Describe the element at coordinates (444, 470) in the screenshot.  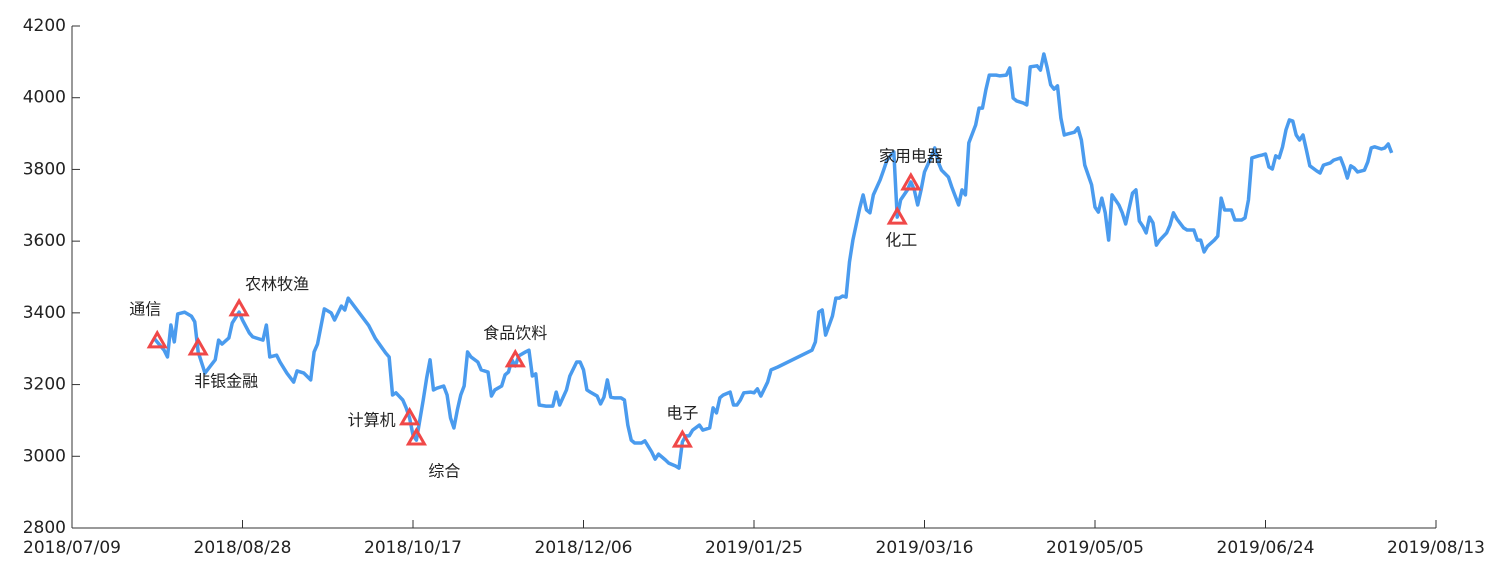
I see `annotation-label: 综合` at that location.